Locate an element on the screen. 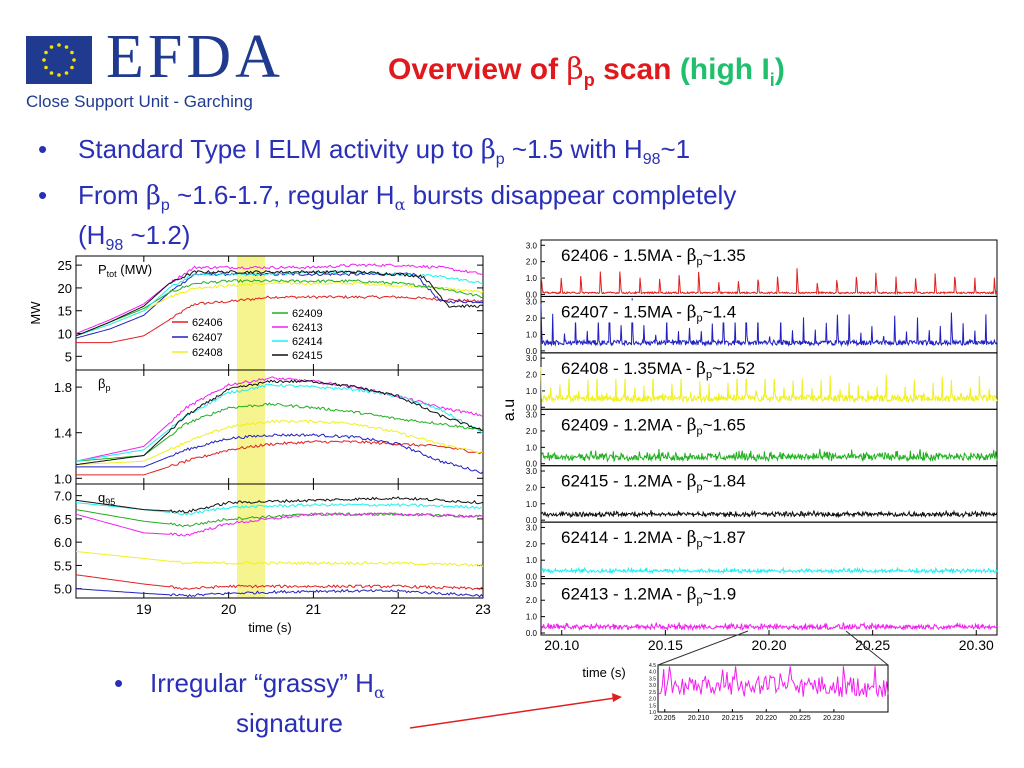 This screenshot has height=768, width=1024. legend-label-62413: 62413 is located at coordinates (307, 328).